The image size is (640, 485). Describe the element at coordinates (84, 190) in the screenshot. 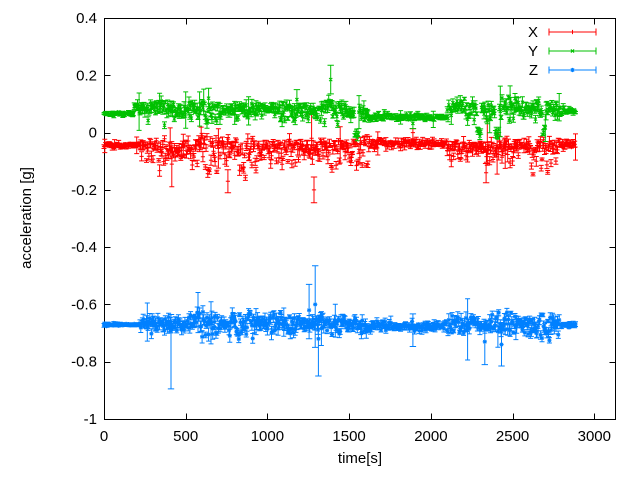

I see `y-tick-label: -0.2` at that location.